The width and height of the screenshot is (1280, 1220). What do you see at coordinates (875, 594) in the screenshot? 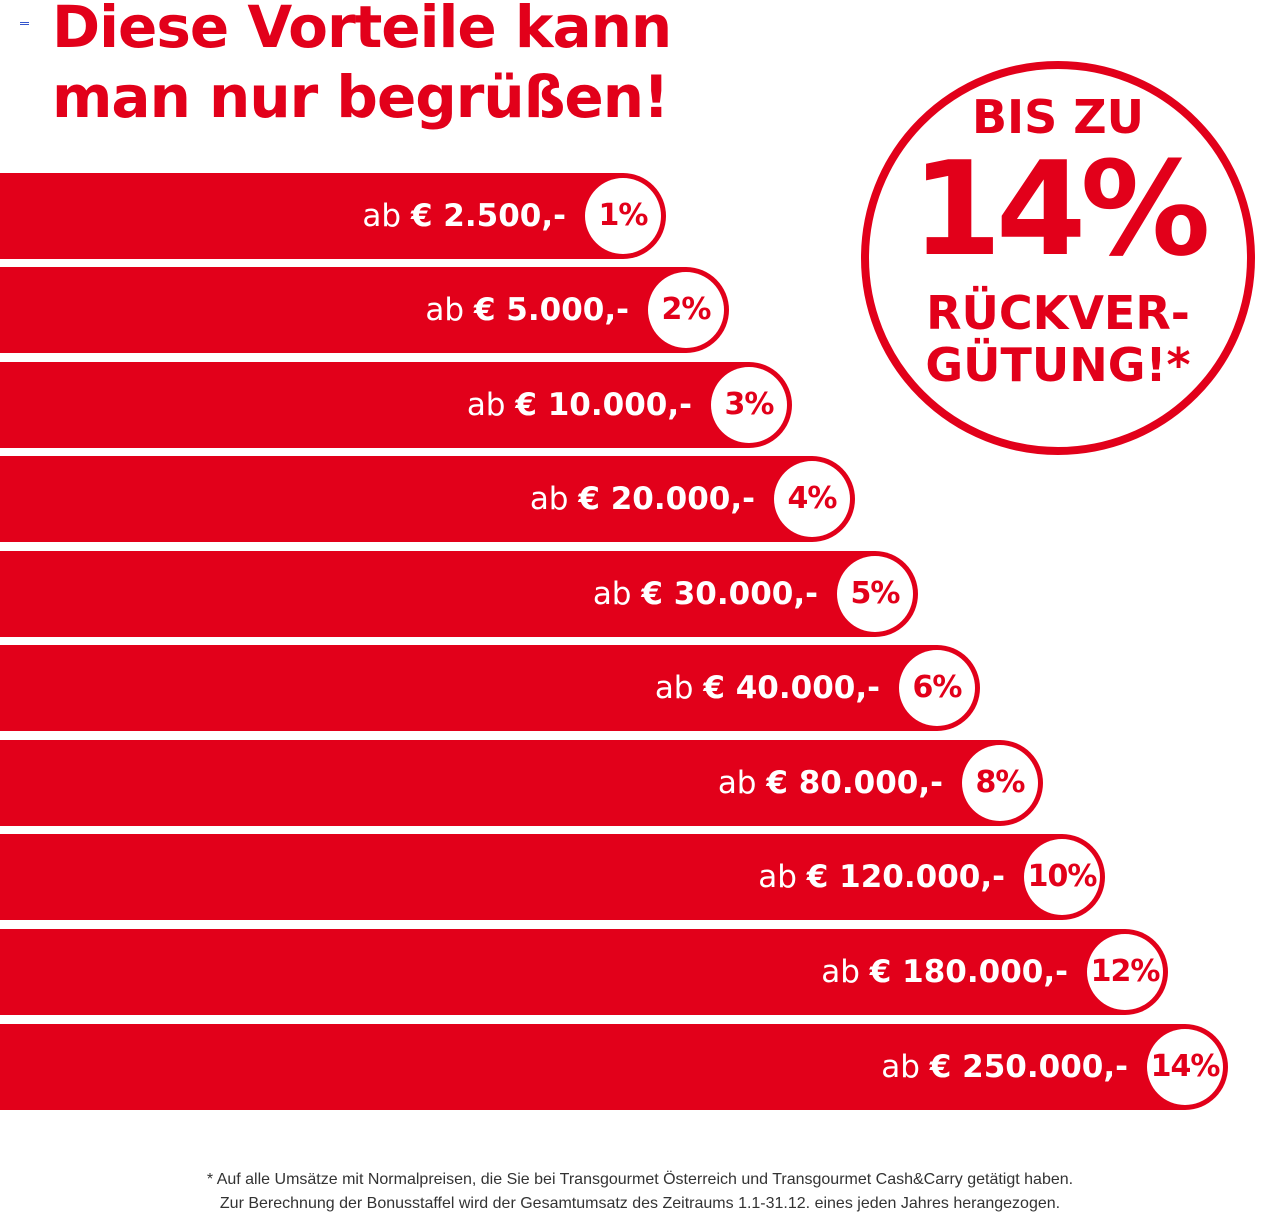
I see `tier-percent-badge: 5%` at bounding box center [875, 594].